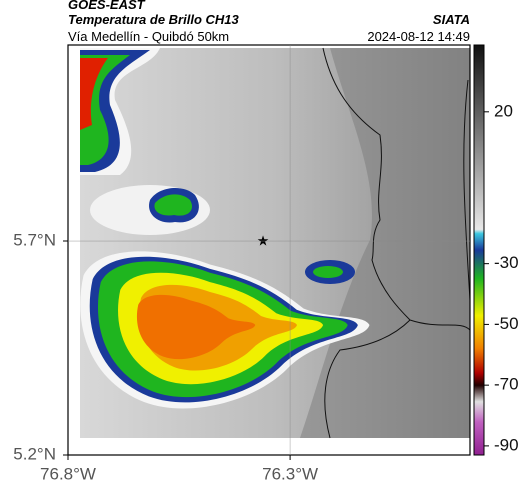 Image resolution: width=526 pixels, height=491 pixels. I want to click on source: GOES-EAST, so click(107, 6).